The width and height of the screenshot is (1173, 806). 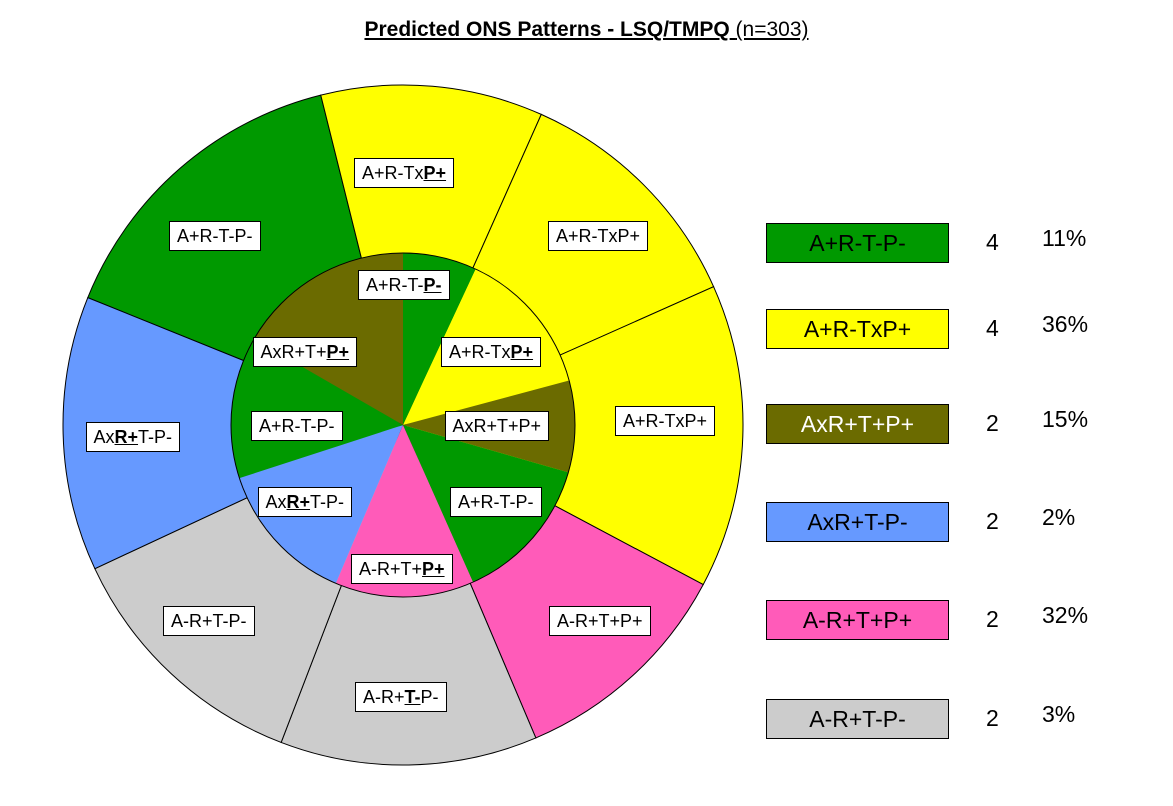 What do you see at coordinates (547, 29) in the screenshot?
I see `chart-title-main: Predicted ONS Patterns - LSQ/TMPQ` at bounding box center [547, 29].